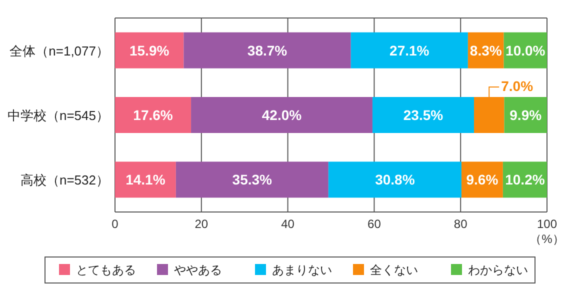 Image resolution: width=575 pixels, height=289 pixels. I want to click on data-label: 17.6%, so click(153, 115).